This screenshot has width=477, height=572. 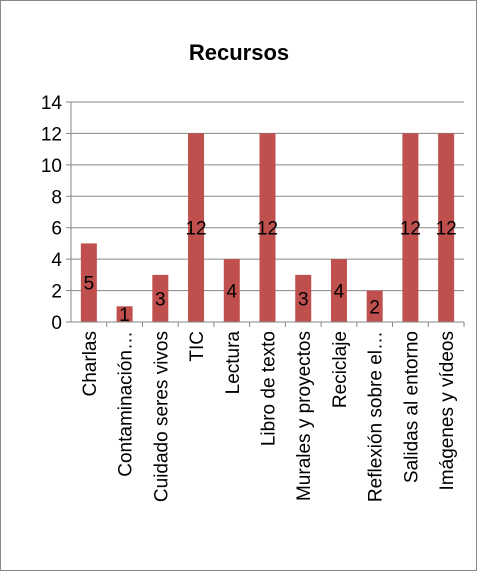 What do you see at coordinates (90, 363) in the screenshot?
I see `x-tick-label: Charlas` at bounding box center [90, 363].